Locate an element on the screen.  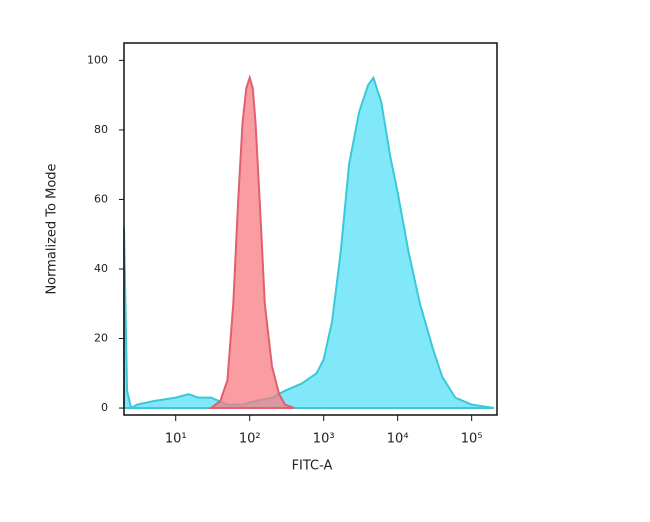
y-tick-label: 60 is located at coordinates (101, 198).